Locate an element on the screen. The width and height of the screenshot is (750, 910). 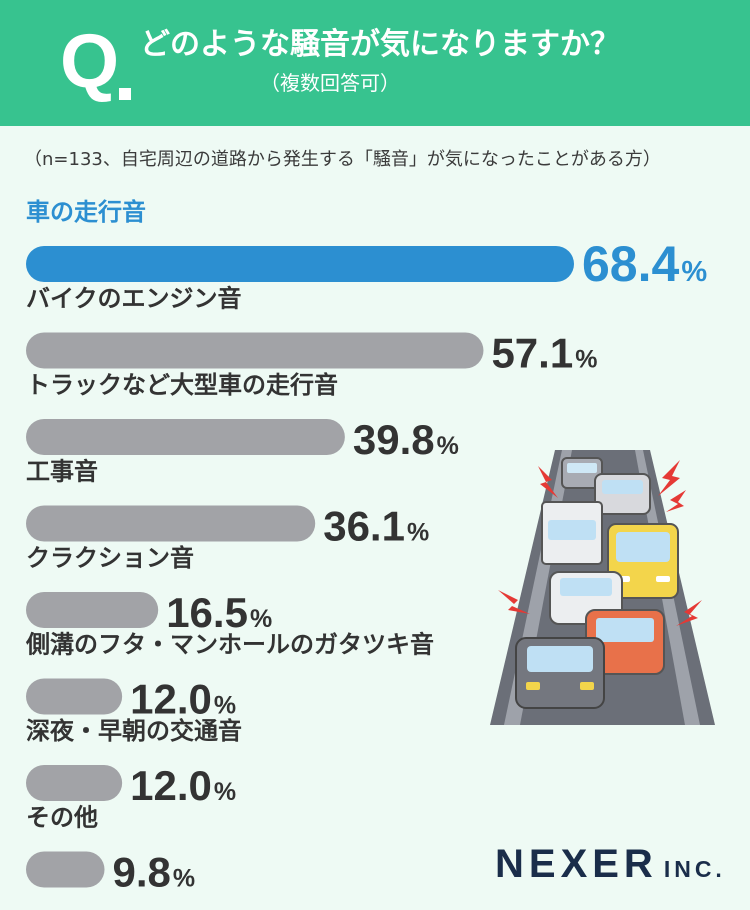
category-label: バイクのエンジン音 is located at coordinates (134, 299).